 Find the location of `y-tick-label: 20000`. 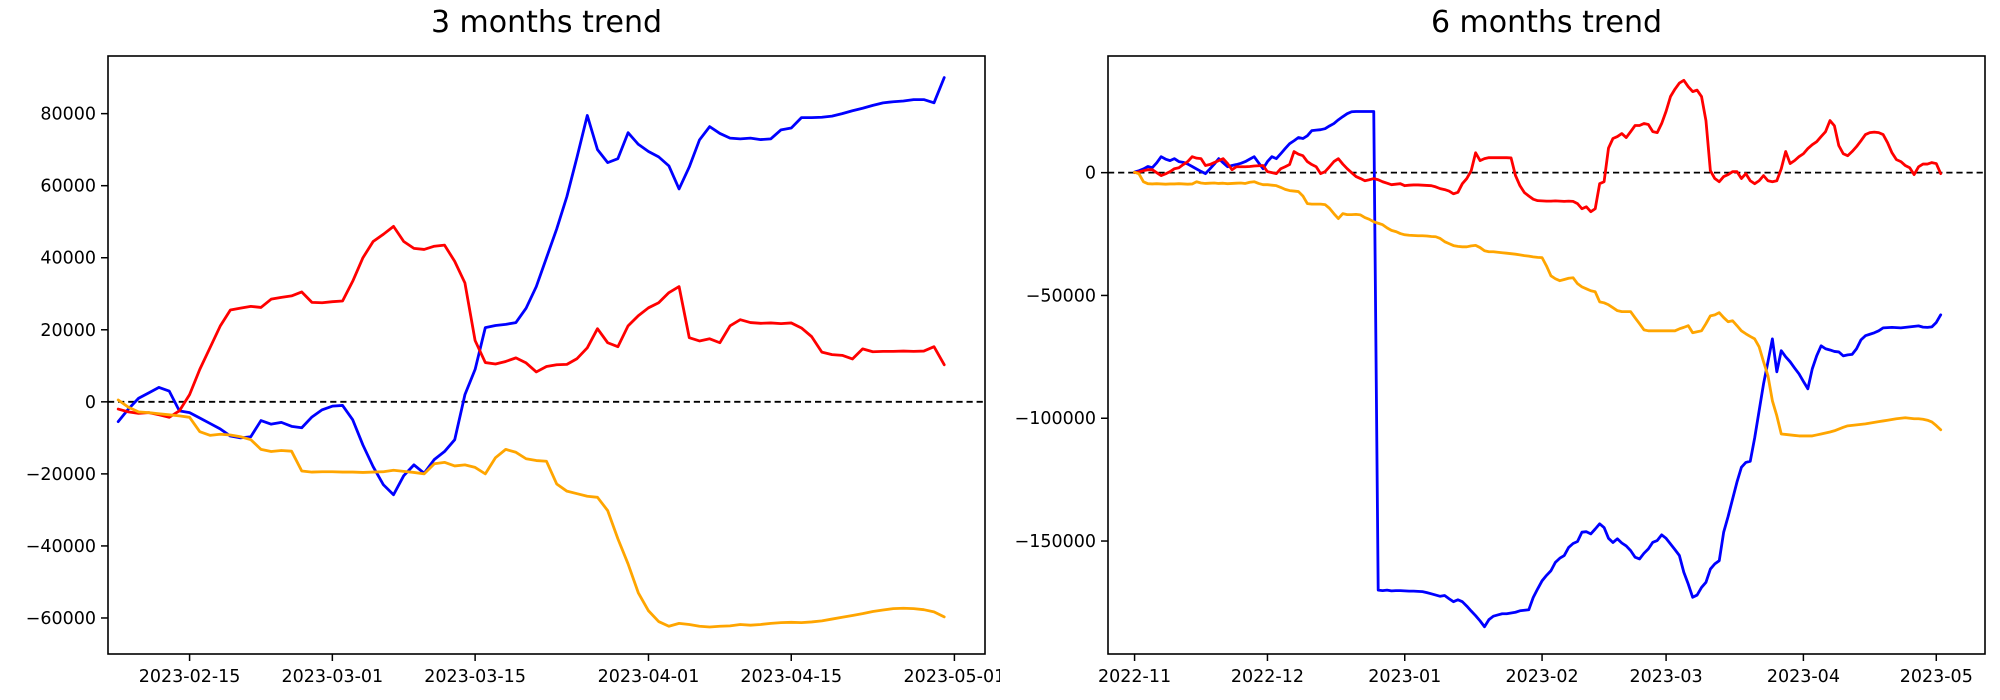

y-tick-label: 20000 is located at coordinates (68, 331).